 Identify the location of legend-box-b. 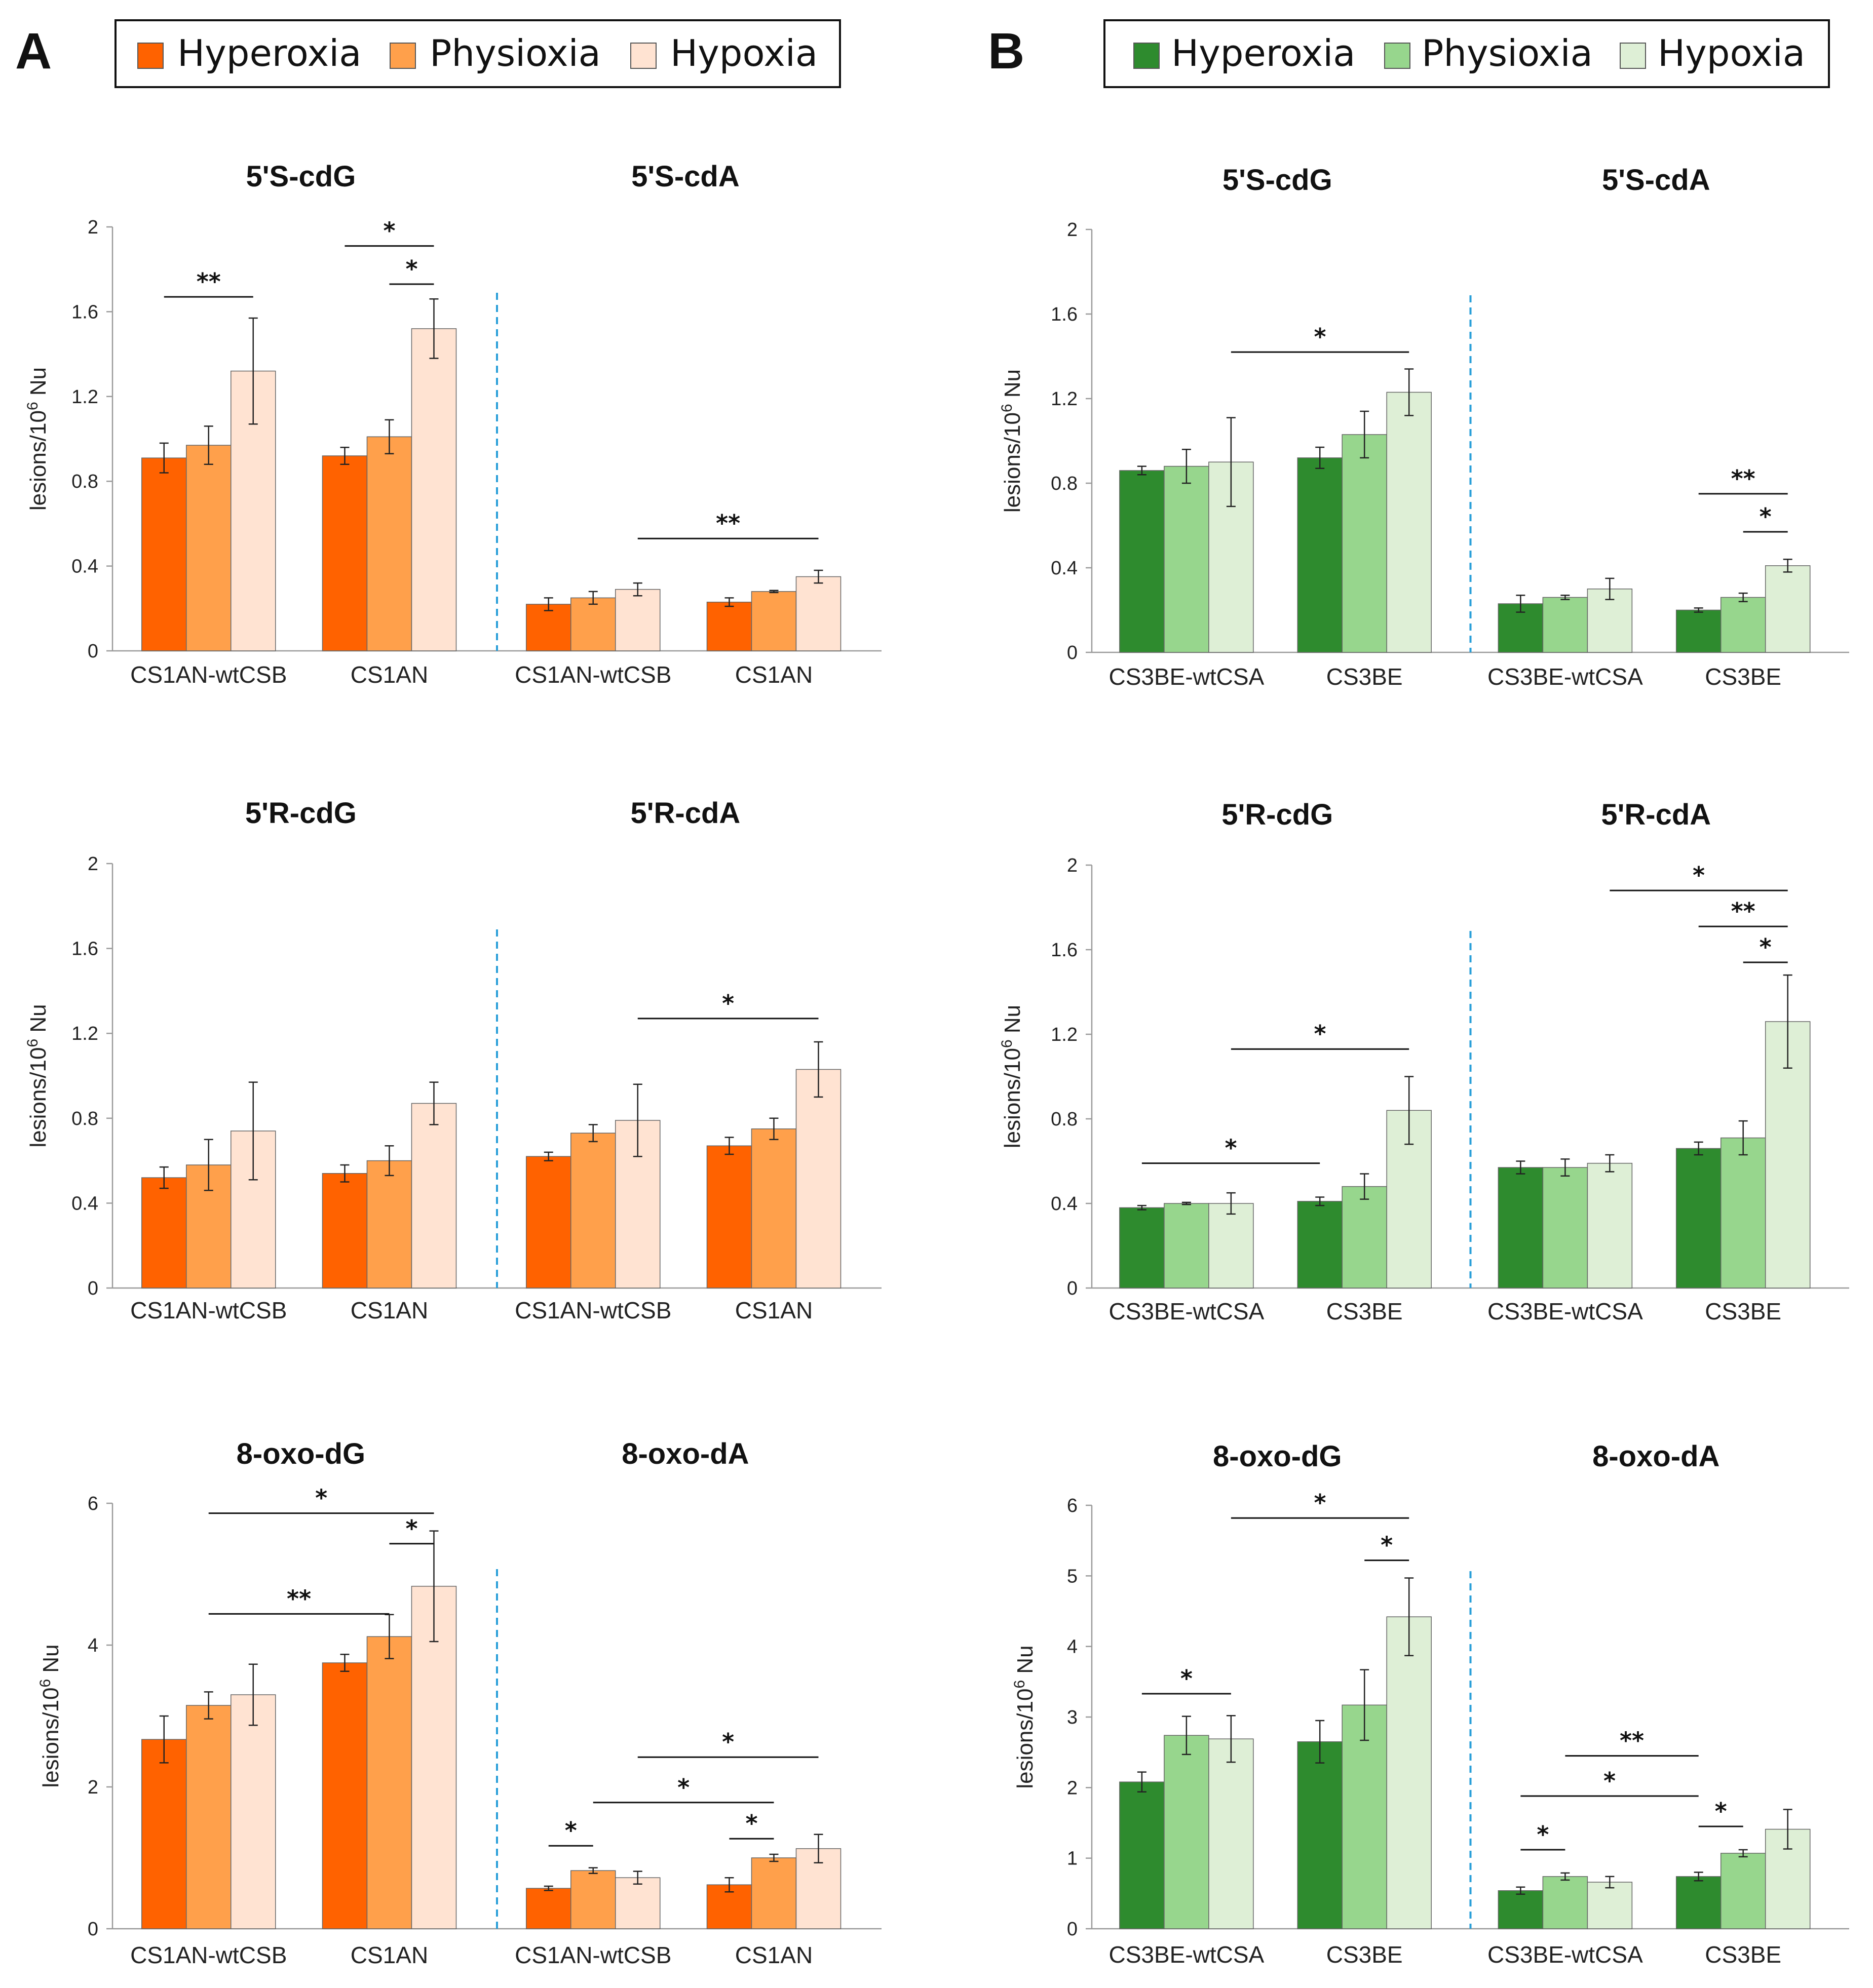
(1466, 53).